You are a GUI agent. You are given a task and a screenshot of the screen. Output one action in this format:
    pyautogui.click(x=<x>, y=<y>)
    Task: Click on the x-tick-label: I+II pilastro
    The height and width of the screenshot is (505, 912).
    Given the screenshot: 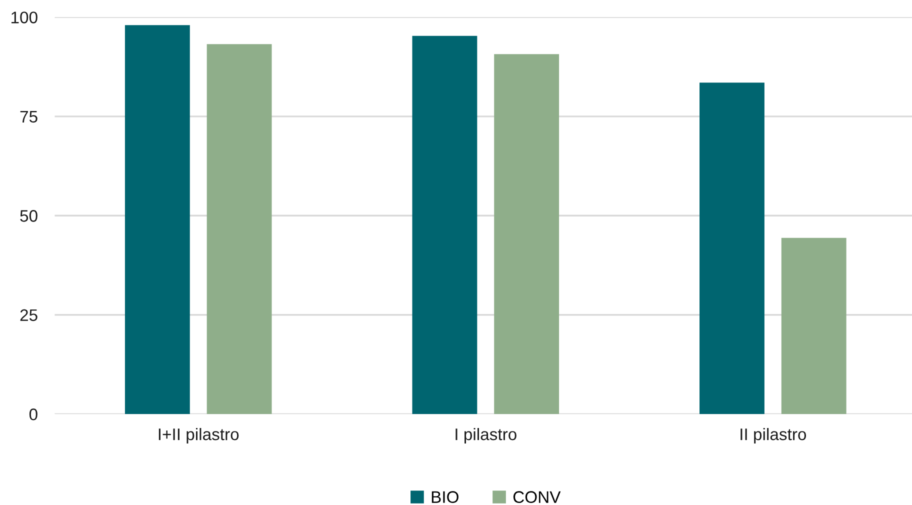 What is the action you would take?
    pyautogui.click(x=198, y=436)
    